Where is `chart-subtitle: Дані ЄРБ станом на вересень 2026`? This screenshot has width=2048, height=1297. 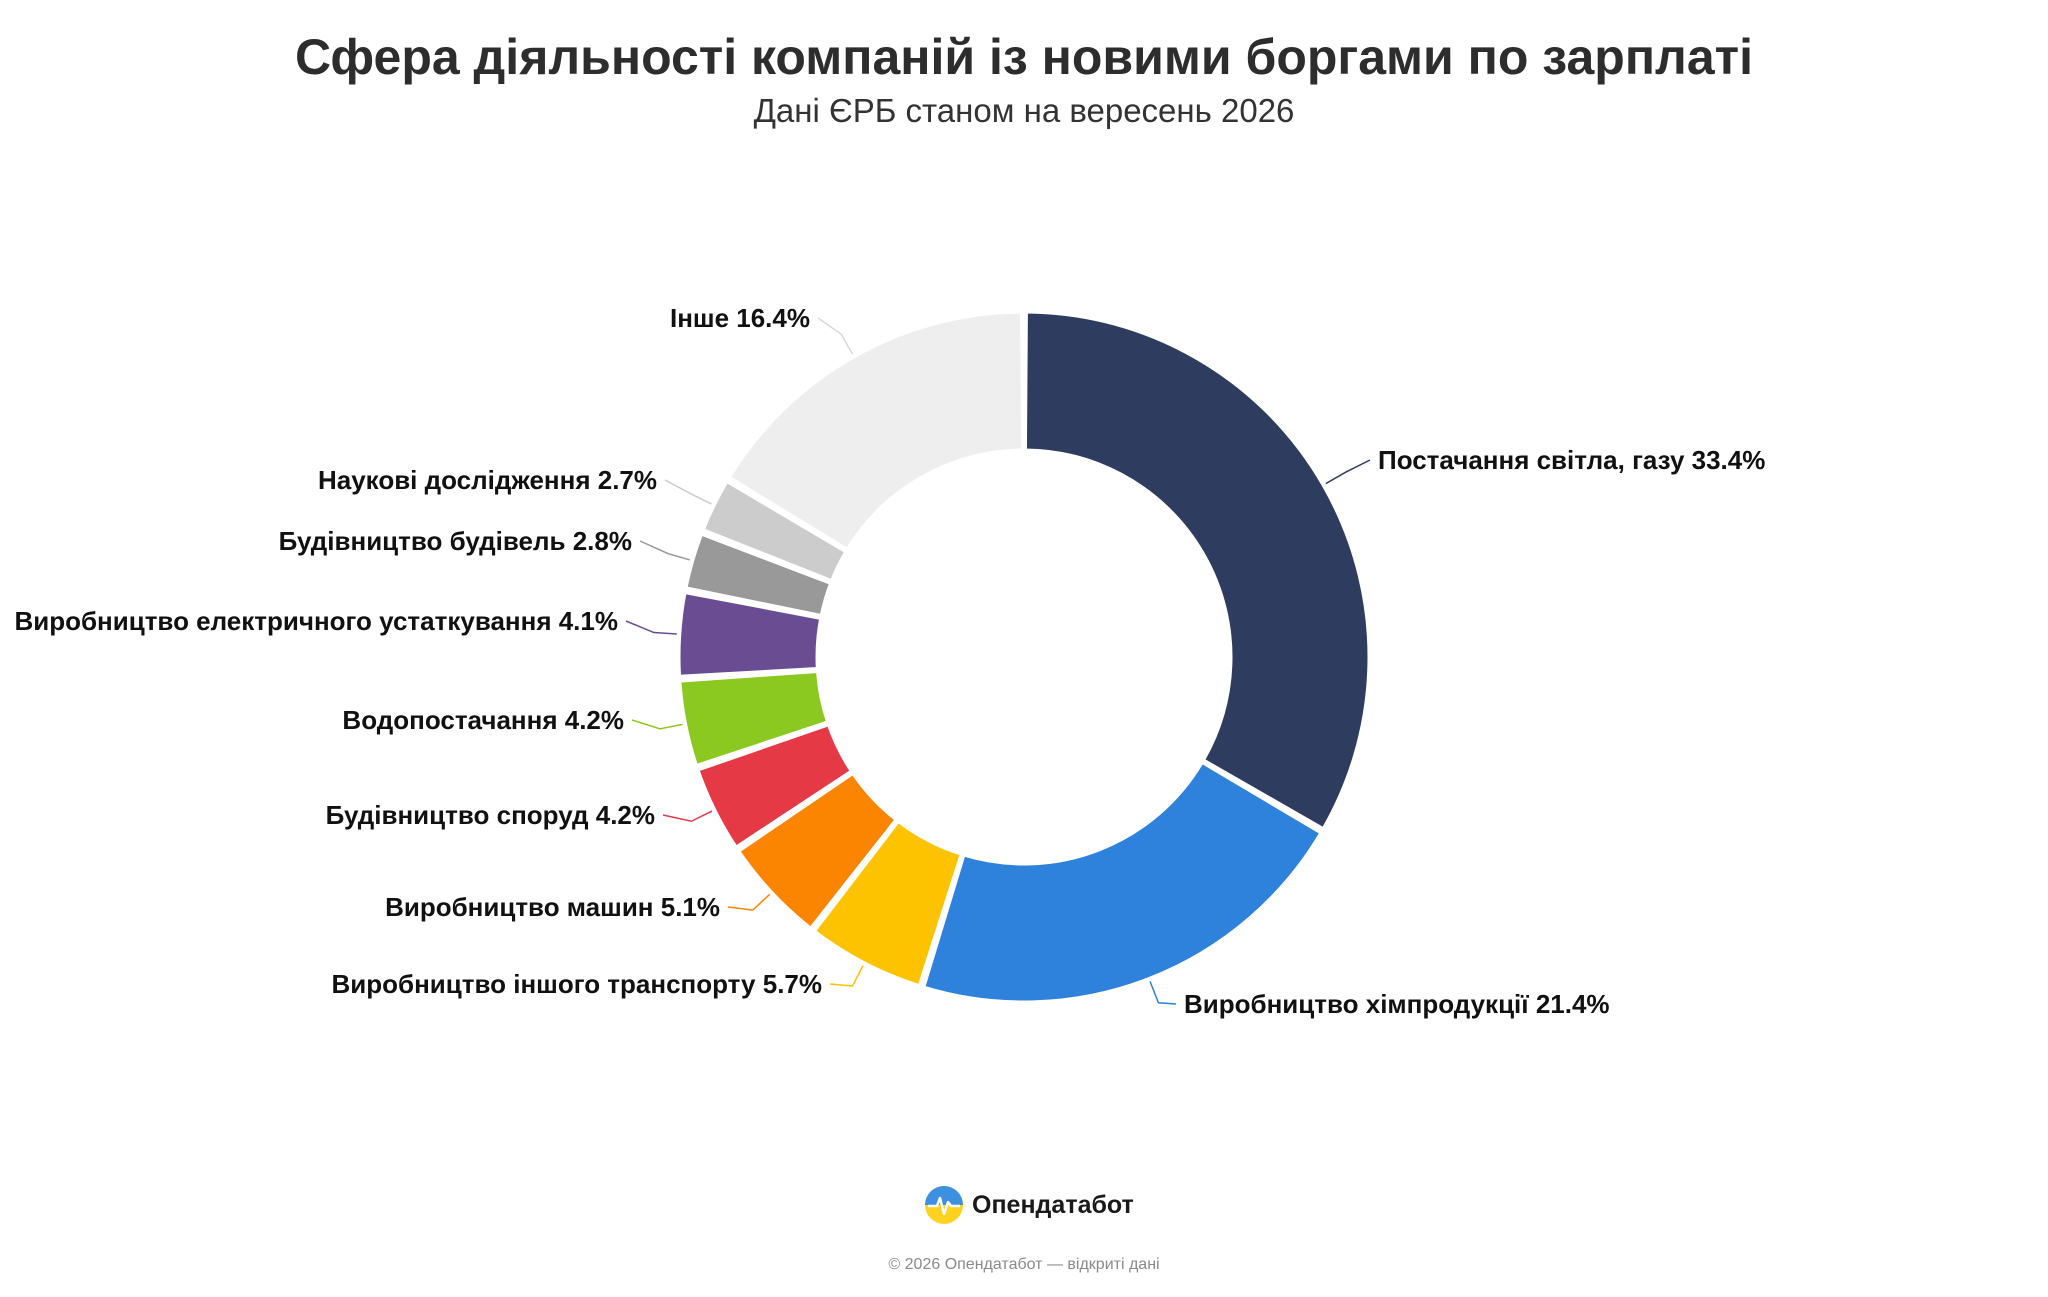
chart-subtitle: Дані ЄРБ станом на вересень 2026 is located at coordinates (1024, 110).